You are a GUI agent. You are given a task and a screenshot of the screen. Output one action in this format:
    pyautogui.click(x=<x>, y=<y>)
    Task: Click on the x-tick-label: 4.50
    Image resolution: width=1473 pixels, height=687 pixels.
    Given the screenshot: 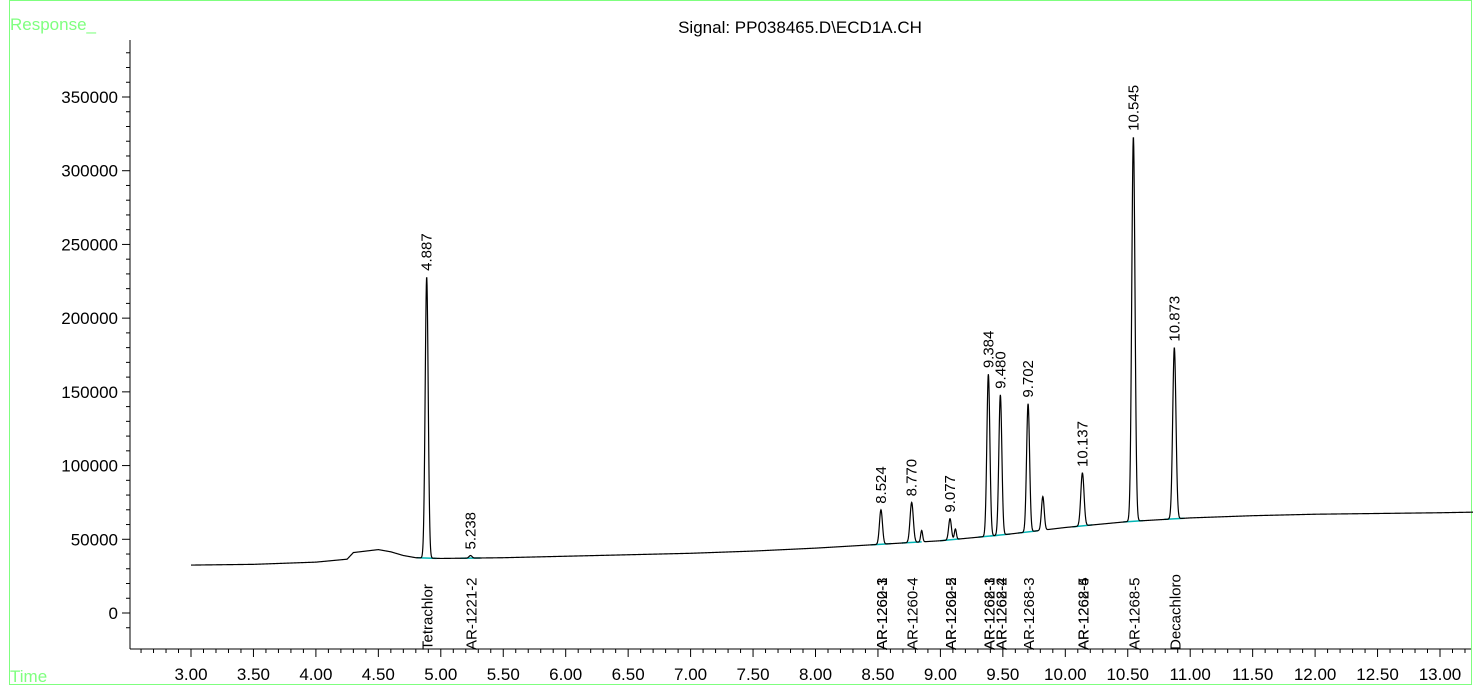 What is the action you would take?
    pyautogui.click(x=378, y=674)
    